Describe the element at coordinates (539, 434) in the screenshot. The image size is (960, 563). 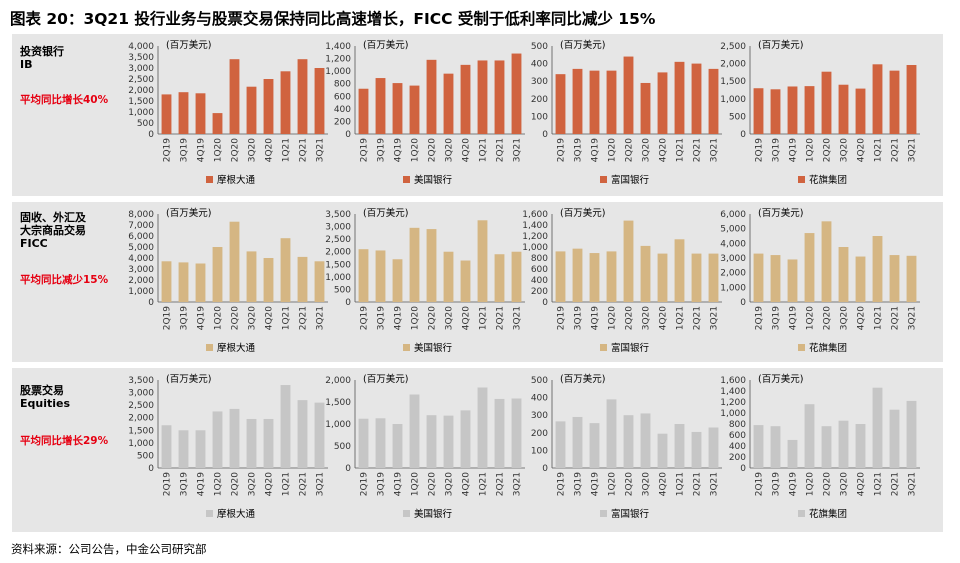
I see `y-tick-label: 200` at that location.